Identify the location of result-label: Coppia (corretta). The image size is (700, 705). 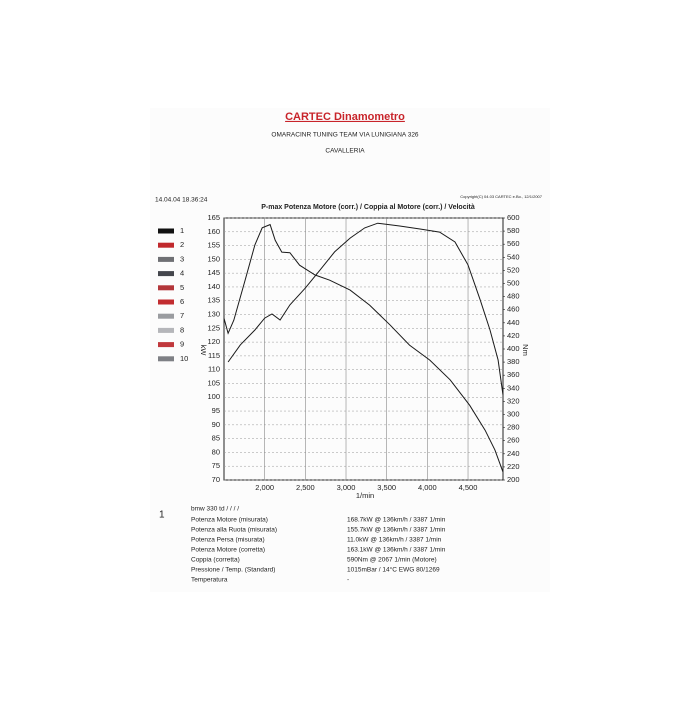
(215, 560).